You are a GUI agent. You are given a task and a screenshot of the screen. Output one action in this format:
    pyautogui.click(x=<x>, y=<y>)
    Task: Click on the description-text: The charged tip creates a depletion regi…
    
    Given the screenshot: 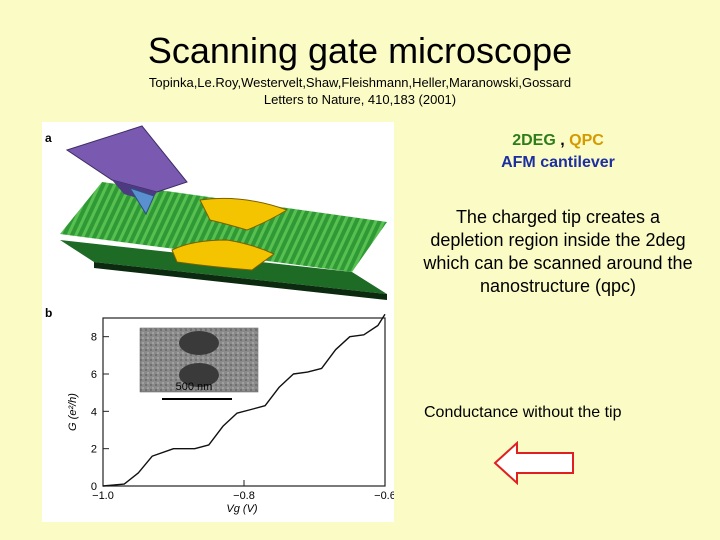 What is the action you would take?
    pyautogui.click(x=558, y=251)
    